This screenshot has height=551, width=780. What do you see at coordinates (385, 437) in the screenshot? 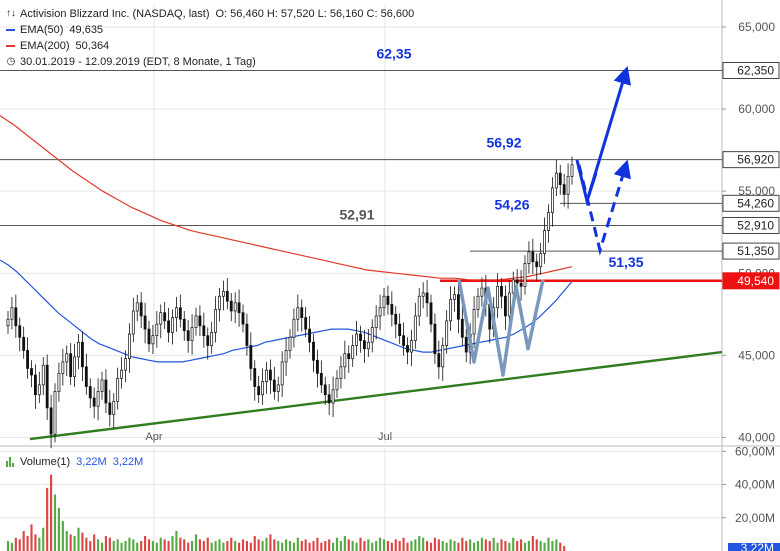
I see `x-tick-label: Jul` at bounding box center [385, 437].